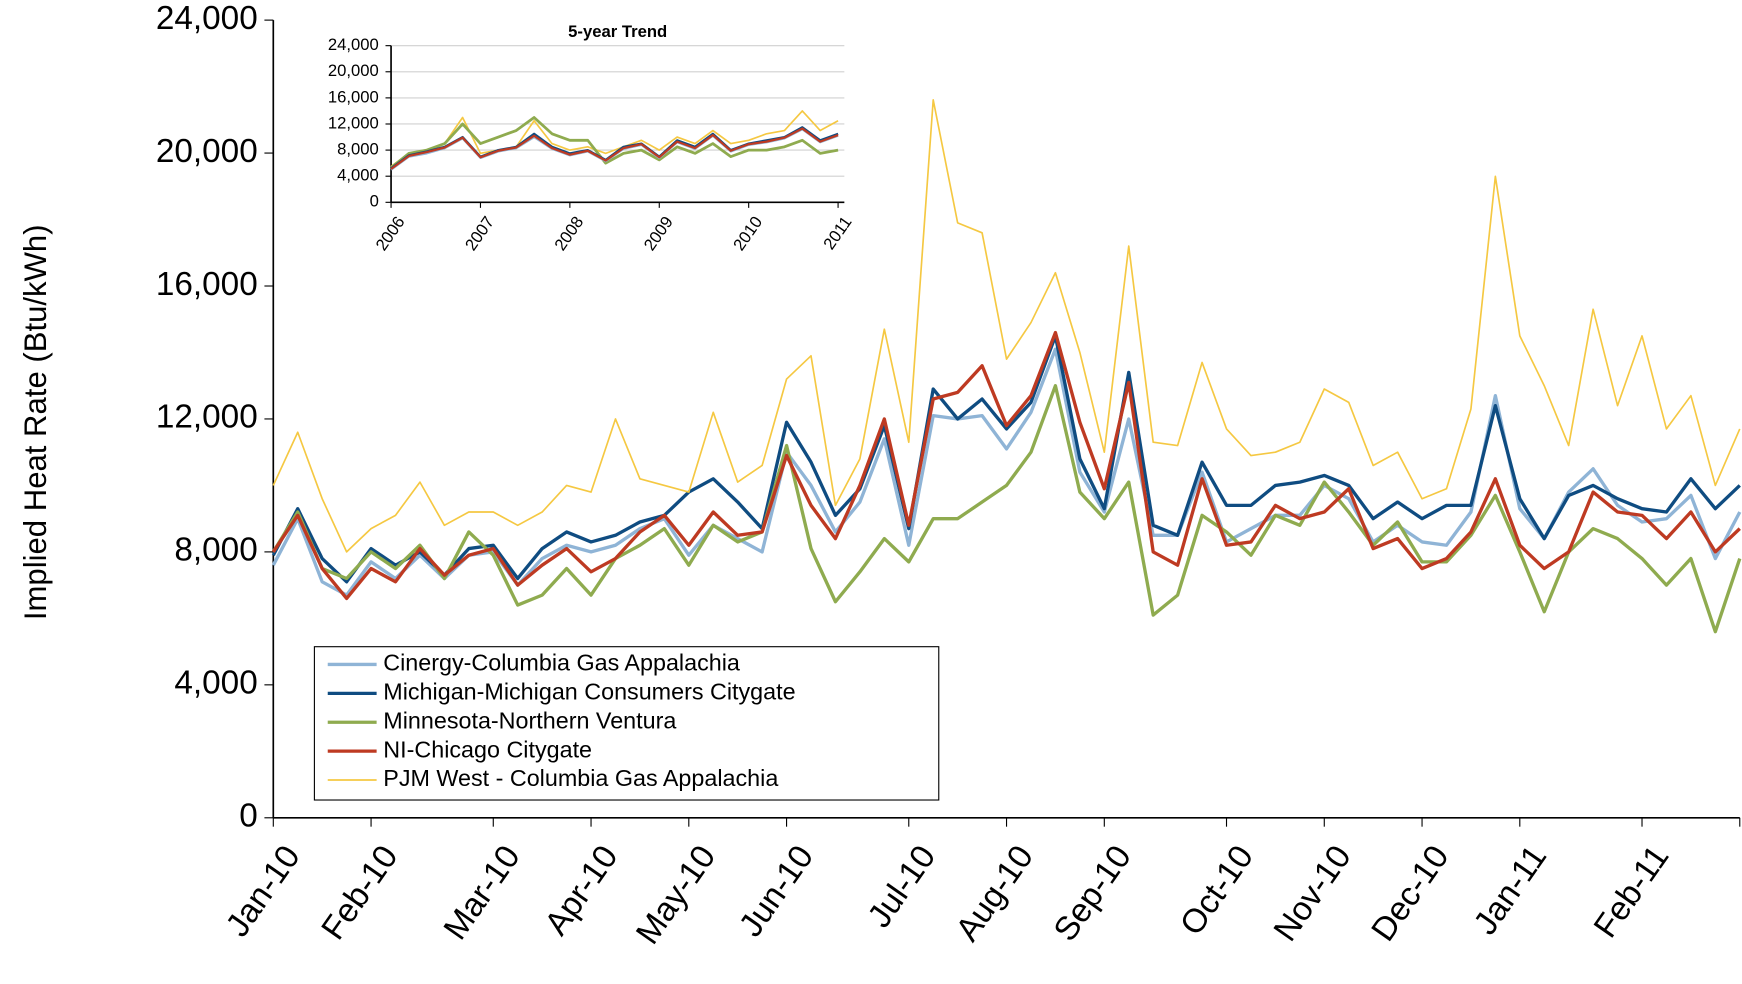 Image resolution: width=1742 pixels, height=984 pixels. Describe the element at coordinates (1411, 893) in the screenshot. I see `x-tick-label: Dec-10` at that location.